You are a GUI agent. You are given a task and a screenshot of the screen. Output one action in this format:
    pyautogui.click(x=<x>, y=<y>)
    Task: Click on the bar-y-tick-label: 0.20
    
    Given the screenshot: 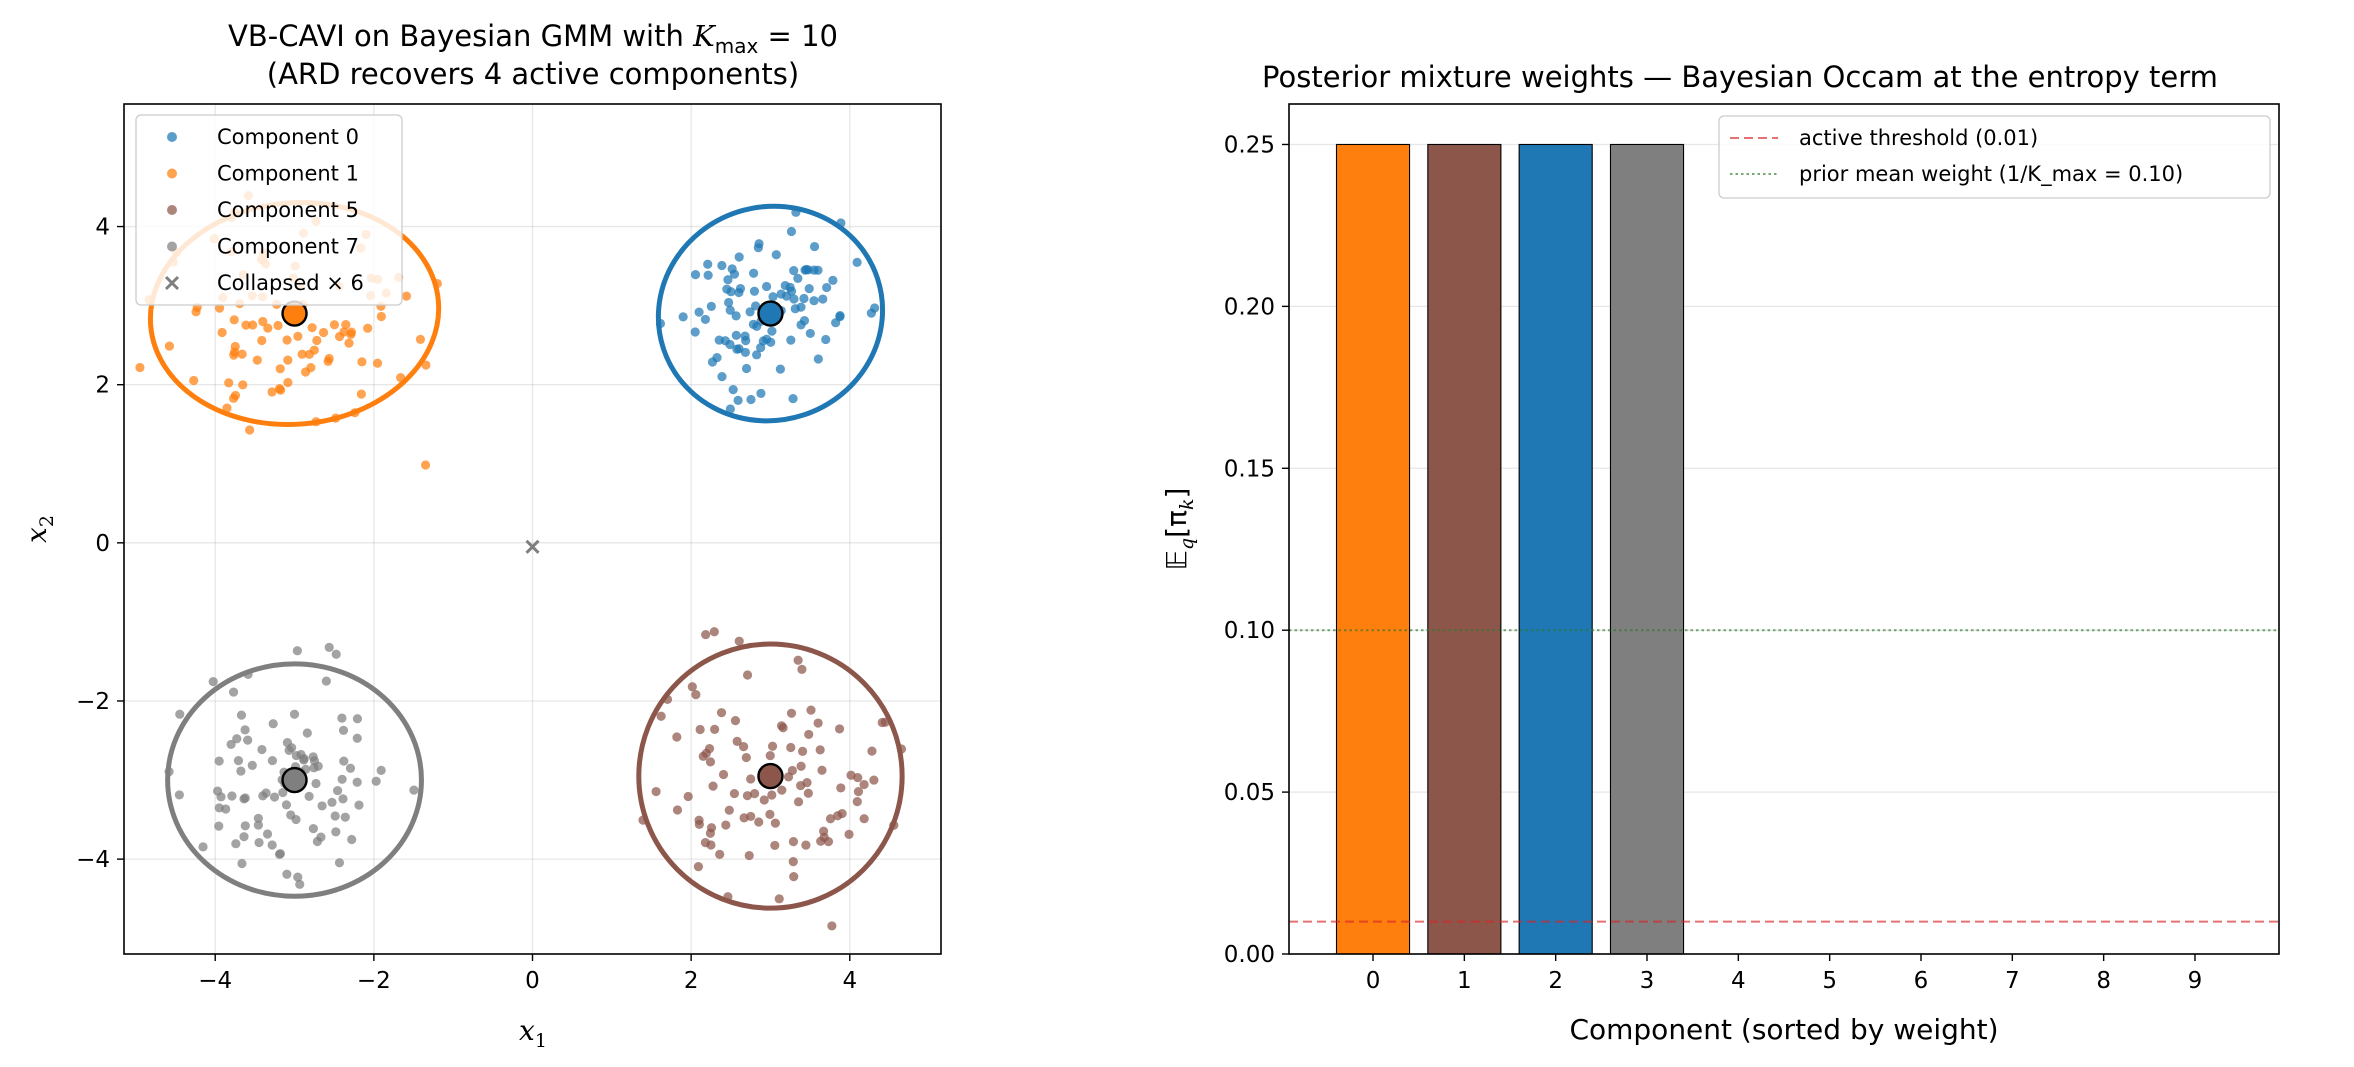 What is the action you would take?
    pyautogui.click(x=1249, y=307)
    